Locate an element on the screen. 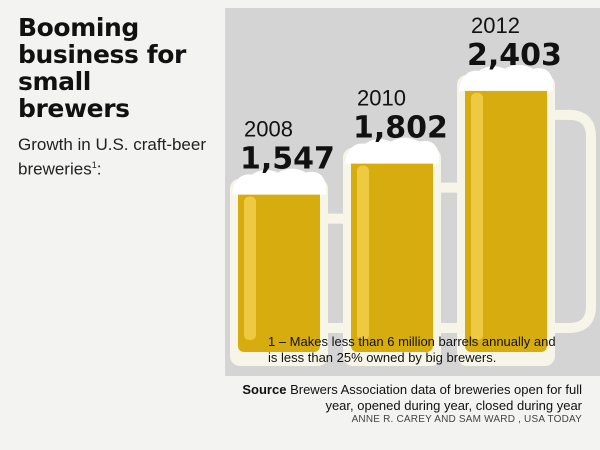 The width and height of the screenshot is (600, 450). subtitle-text: Growth in U.S. craft-beer breweries is located at coordinates (112, 157).